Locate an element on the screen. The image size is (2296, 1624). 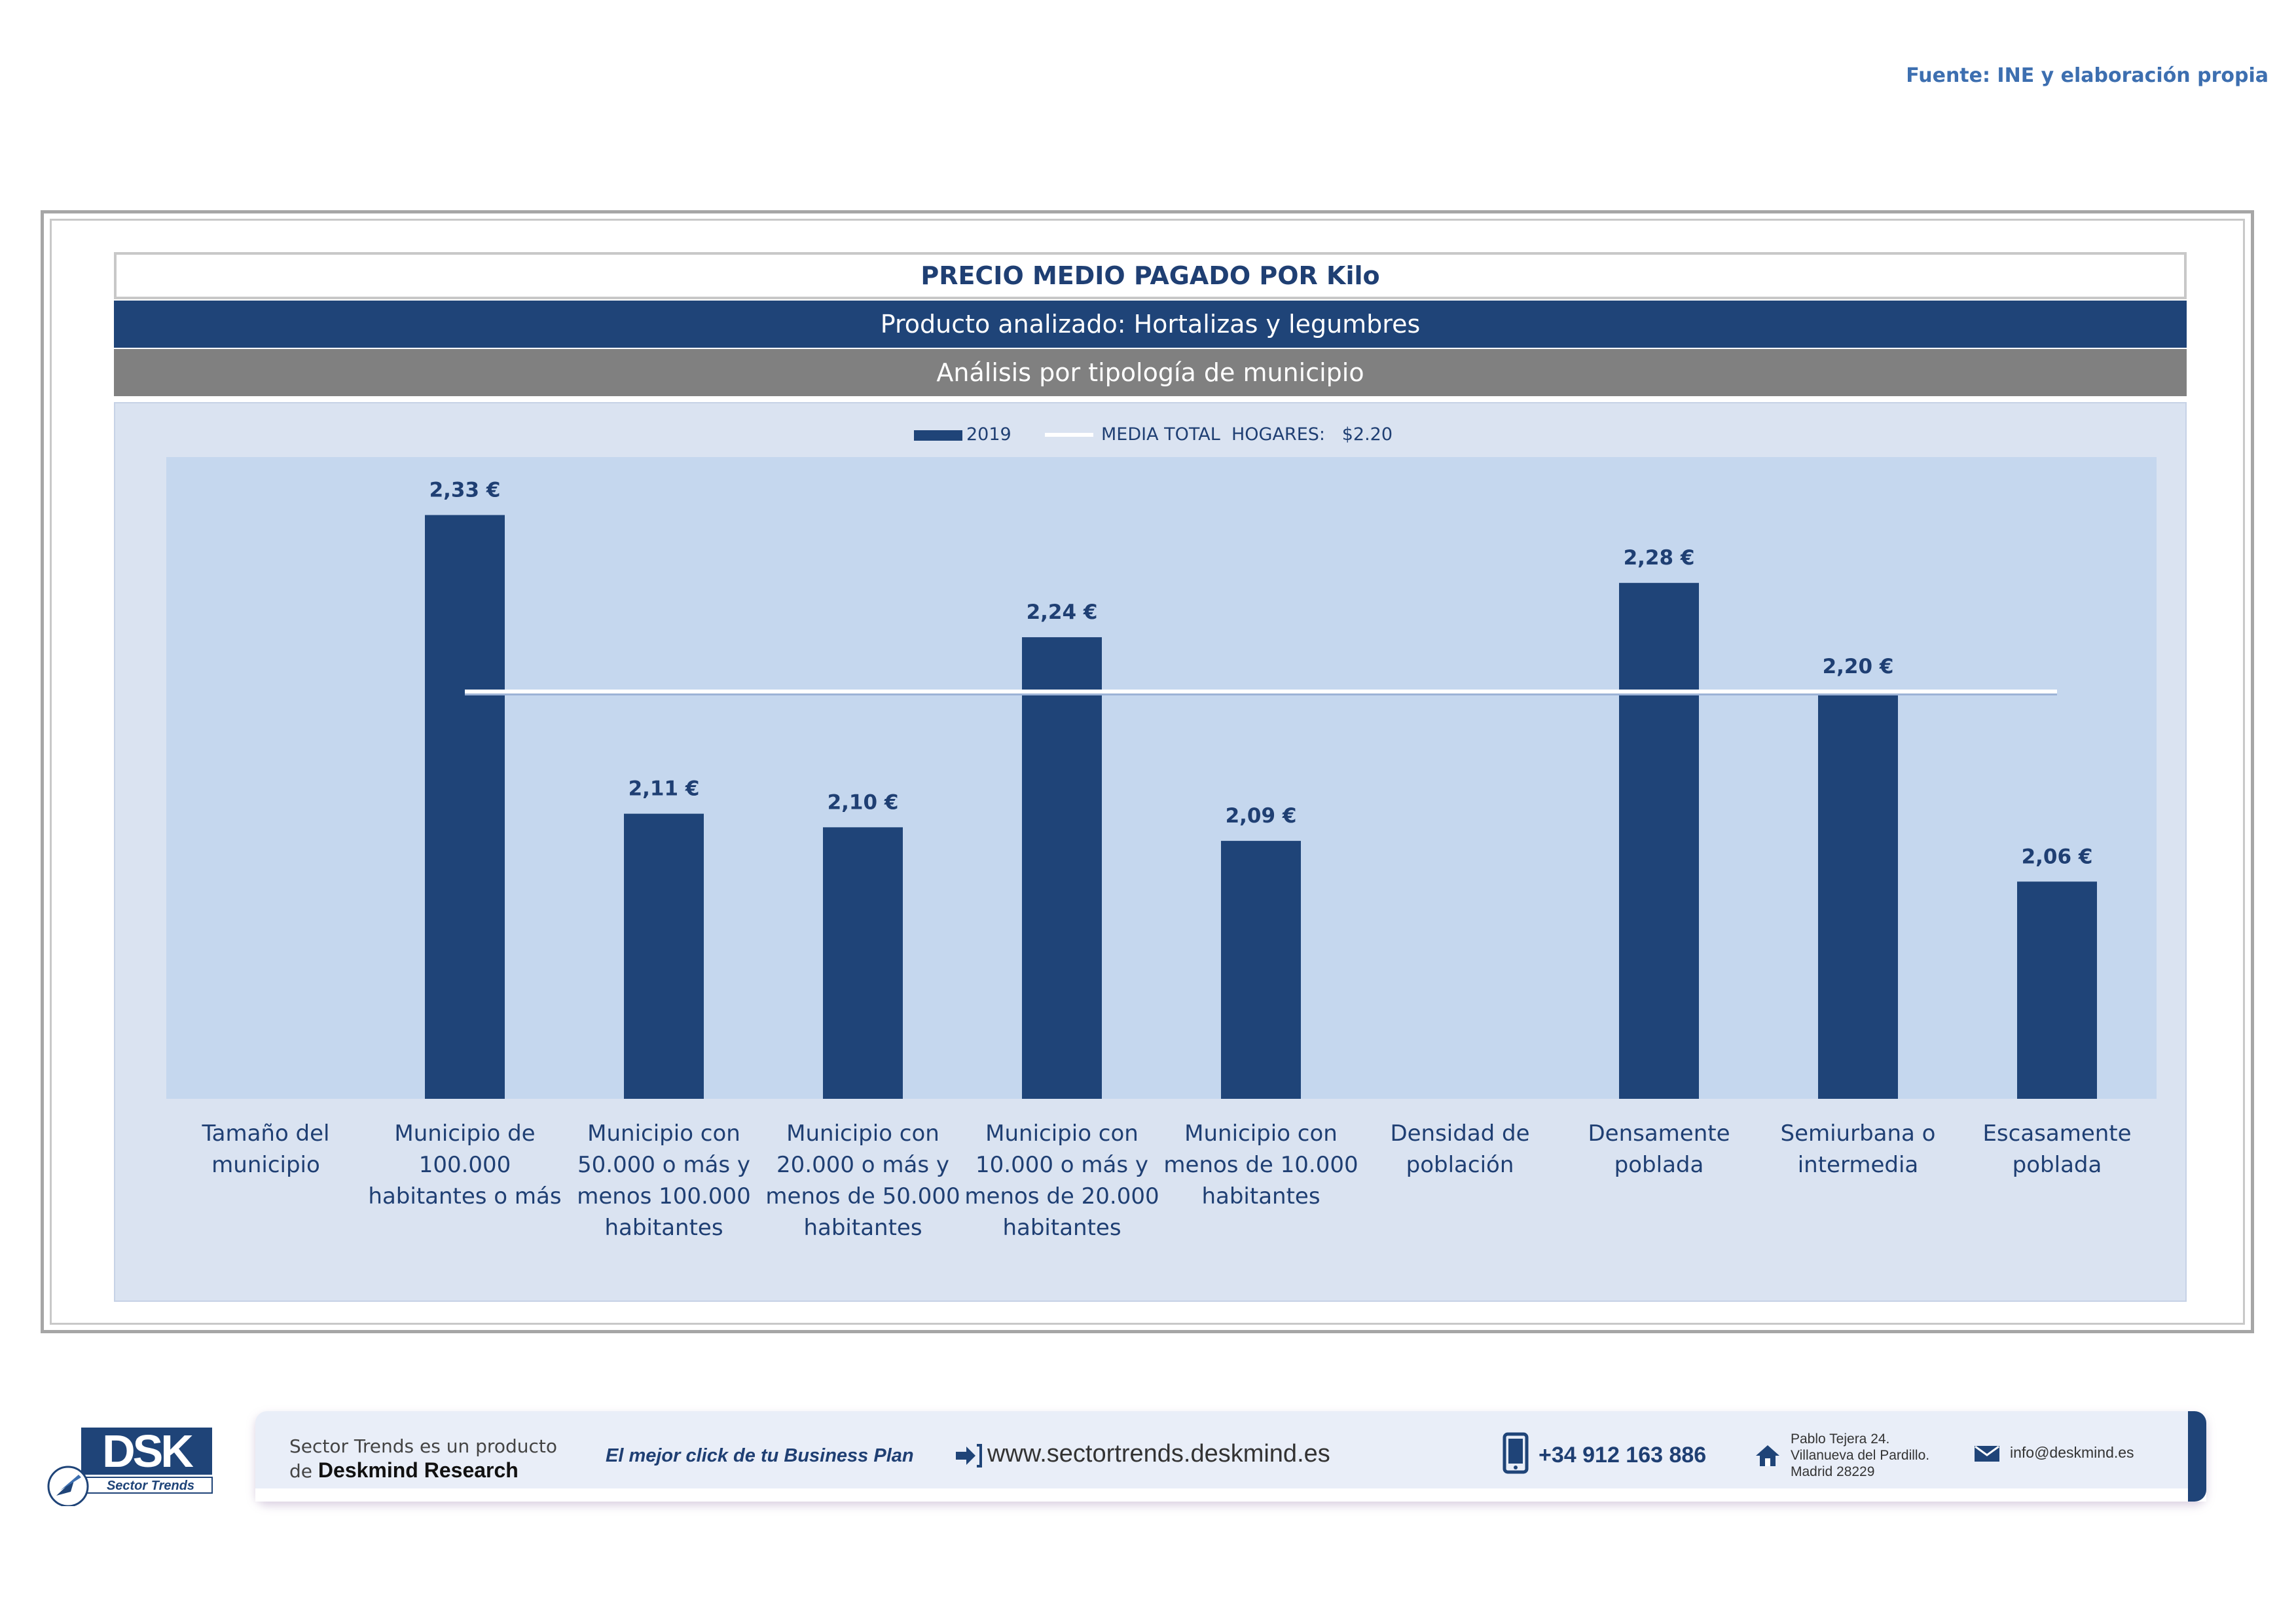
chart-main-title: PRECIO MEDIO PAGADO POR Kilo is located at coordinates (1150, 275).